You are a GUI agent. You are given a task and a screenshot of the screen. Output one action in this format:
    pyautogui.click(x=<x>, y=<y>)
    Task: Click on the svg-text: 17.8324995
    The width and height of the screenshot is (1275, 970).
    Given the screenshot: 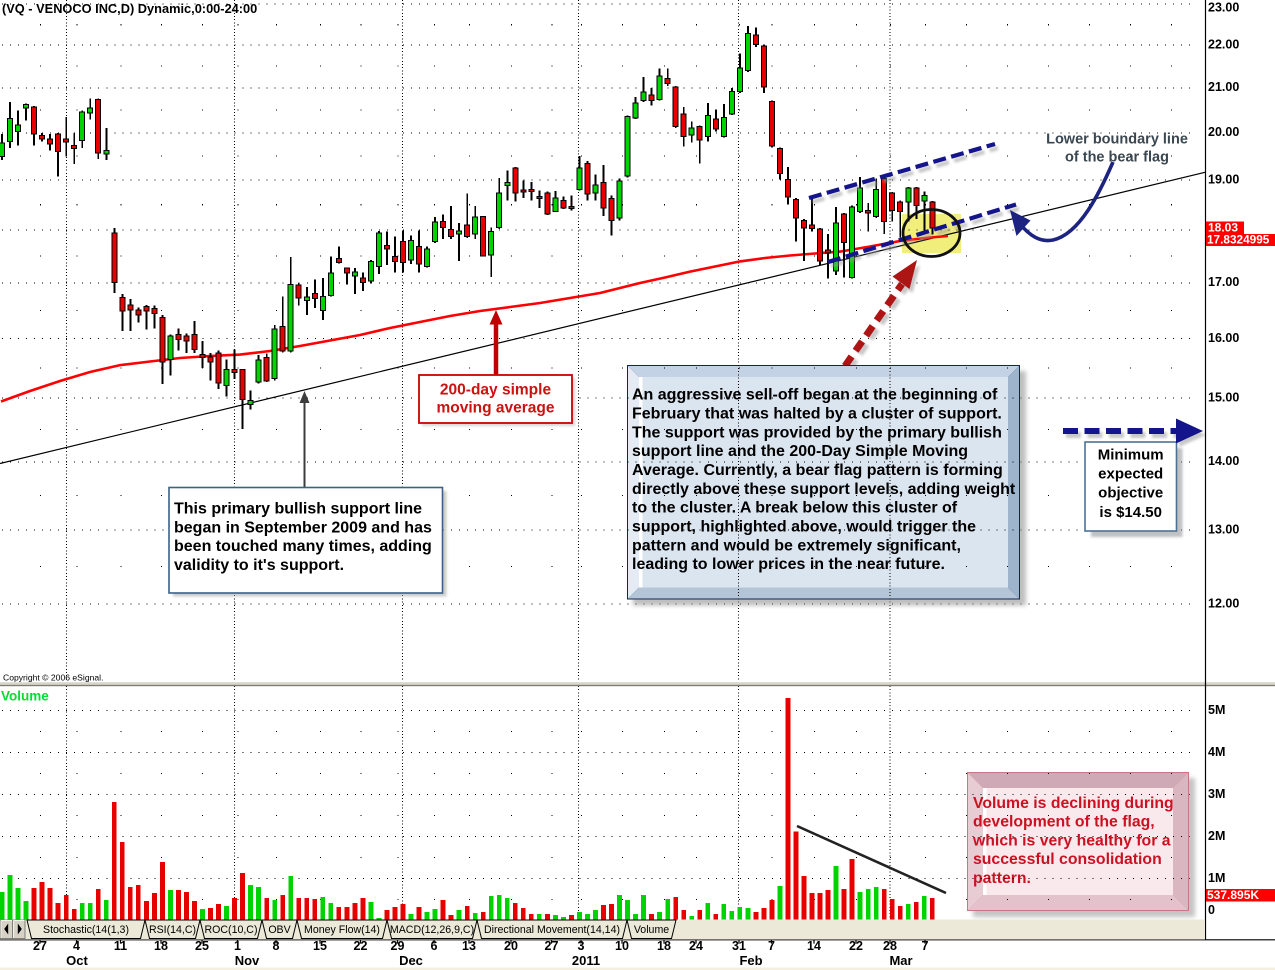 What is the action you would take?
    pyautogui.click(x=1238, y=240)
    